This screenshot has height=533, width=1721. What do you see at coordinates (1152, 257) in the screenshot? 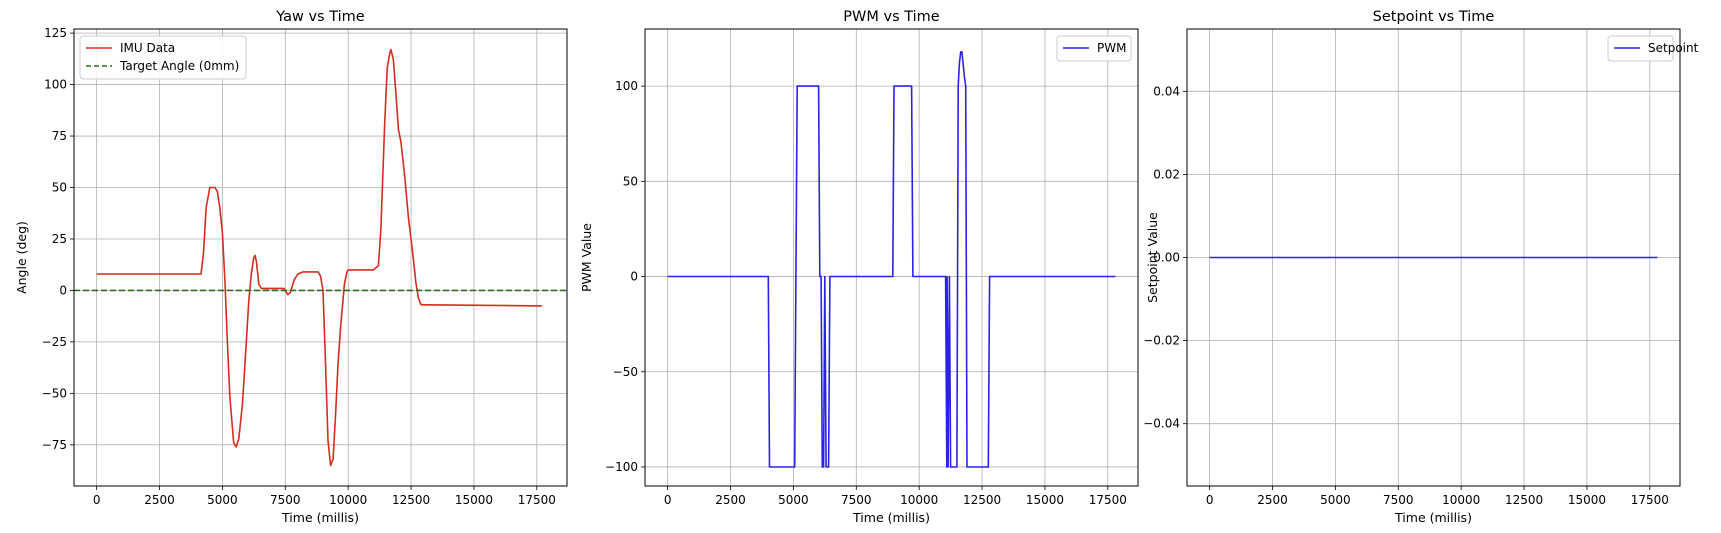
I see `y-axis-label: Setpoint Value` at bounding box center [1152, 257].